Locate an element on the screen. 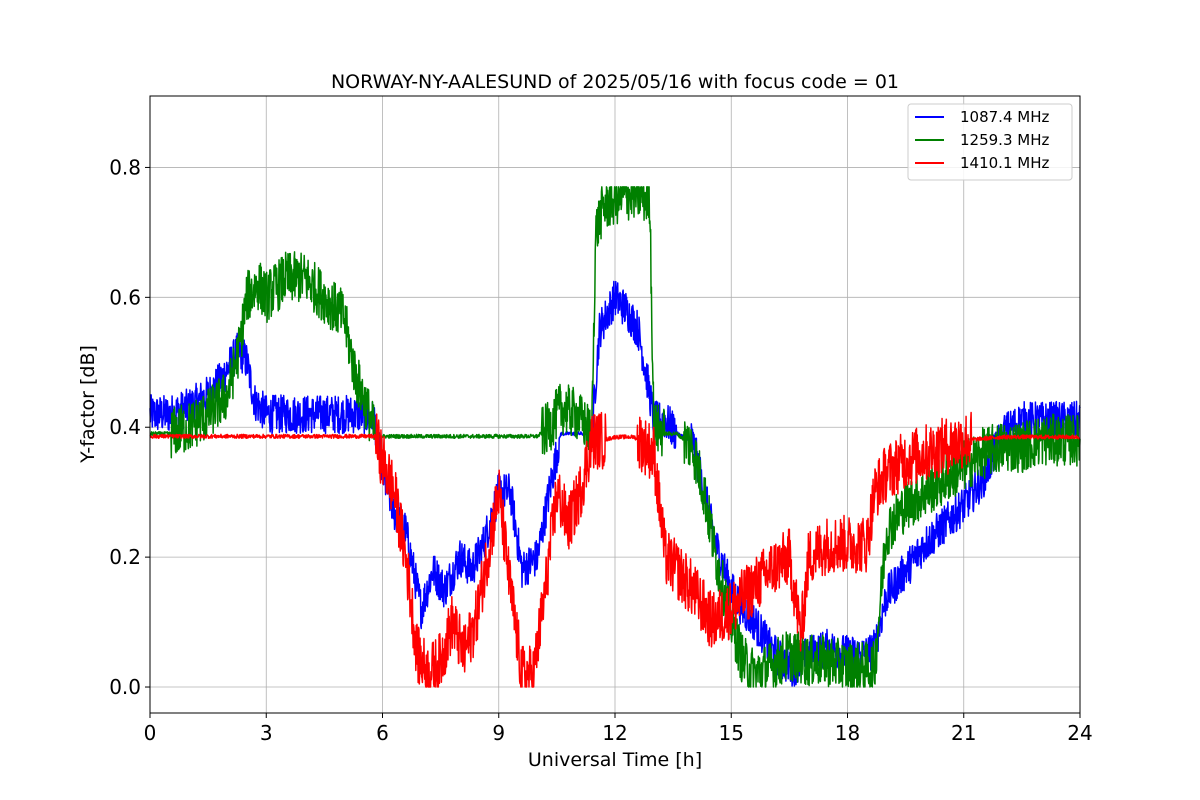 The image size is (1200, 800). y-tick-label: 0.4 is located at coordinates (125, 427).